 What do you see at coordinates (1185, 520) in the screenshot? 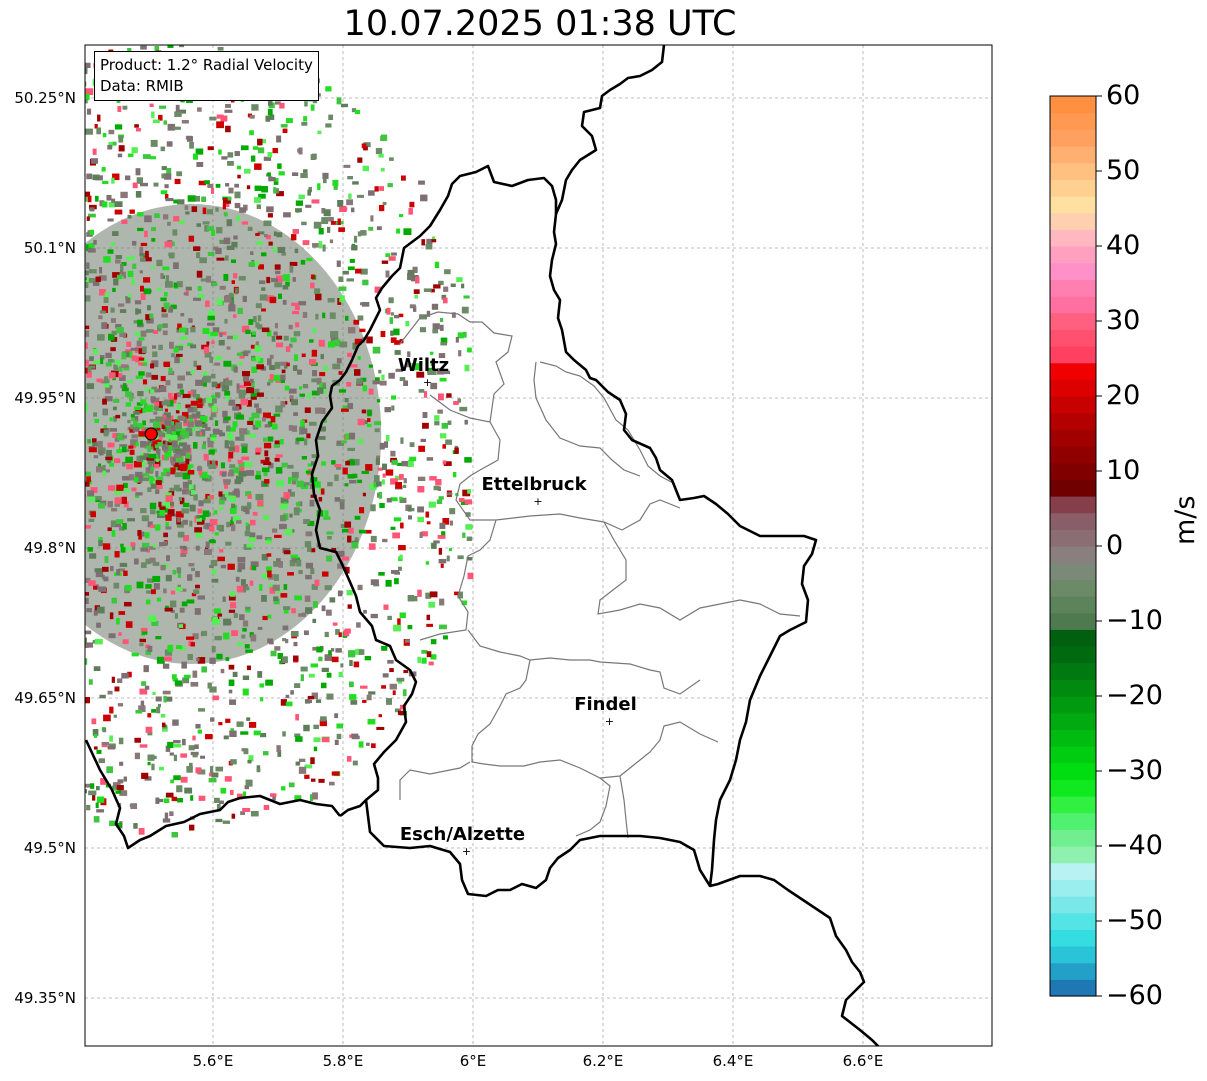
I see `colorbar-unit: m/s` at bounding box center [1185, 520].